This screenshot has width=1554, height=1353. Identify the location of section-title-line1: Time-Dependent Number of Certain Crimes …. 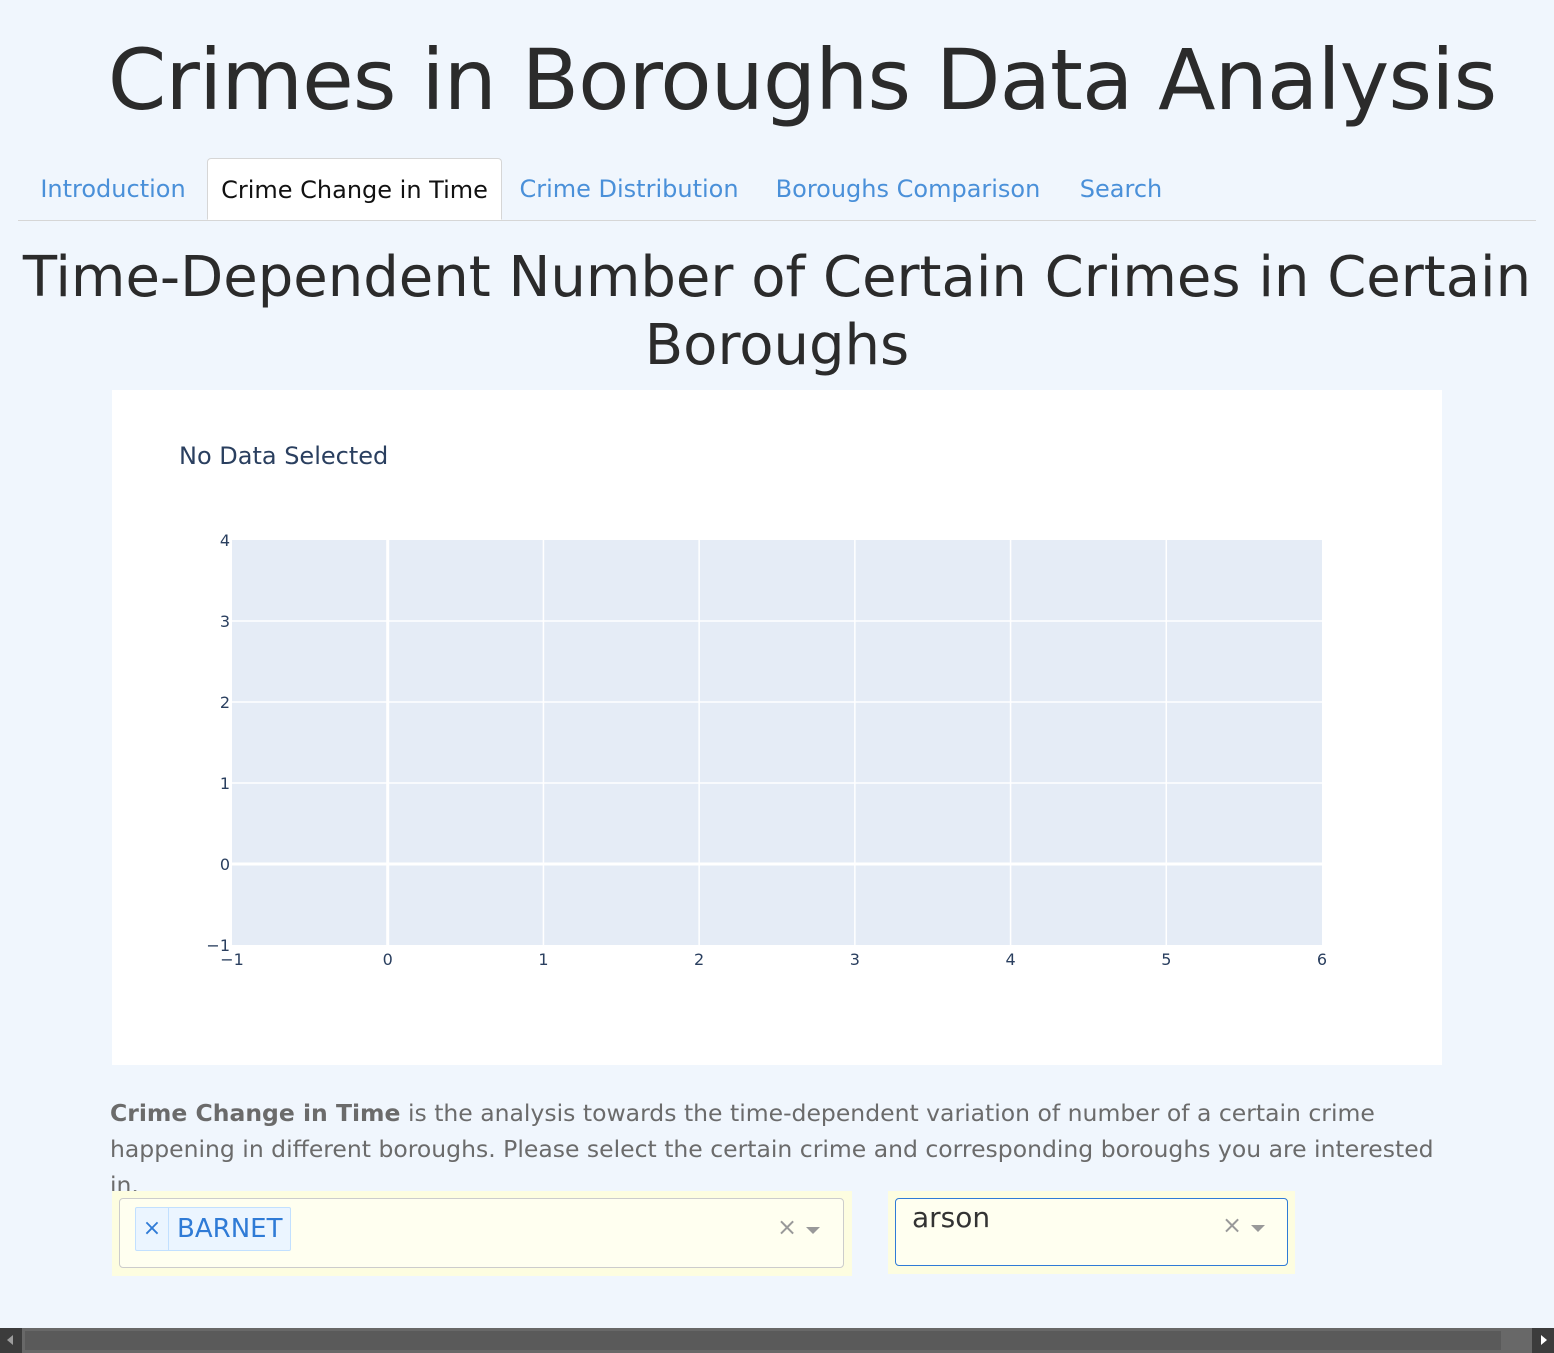
(777, 277).